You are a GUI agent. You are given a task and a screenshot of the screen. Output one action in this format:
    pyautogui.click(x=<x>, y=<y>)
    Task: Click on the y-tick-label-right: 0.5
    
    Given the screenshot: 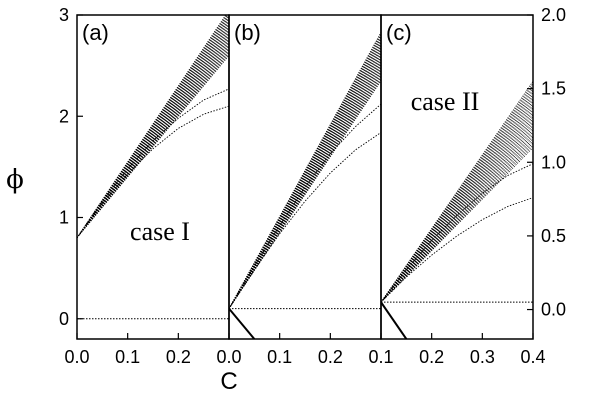 What is the action you would take?
    pyautogui.click(x=553, y=236)
    